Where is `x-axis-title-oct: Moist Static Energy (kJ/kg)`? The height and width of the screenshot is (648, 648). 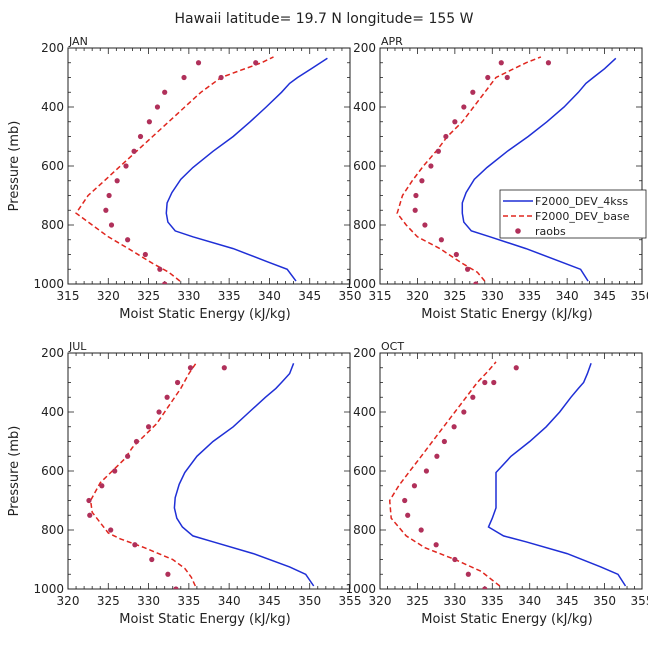 x-axis-title-oct: Moist Static Energy (kJ/kg) is located at coordinates (506, 619).